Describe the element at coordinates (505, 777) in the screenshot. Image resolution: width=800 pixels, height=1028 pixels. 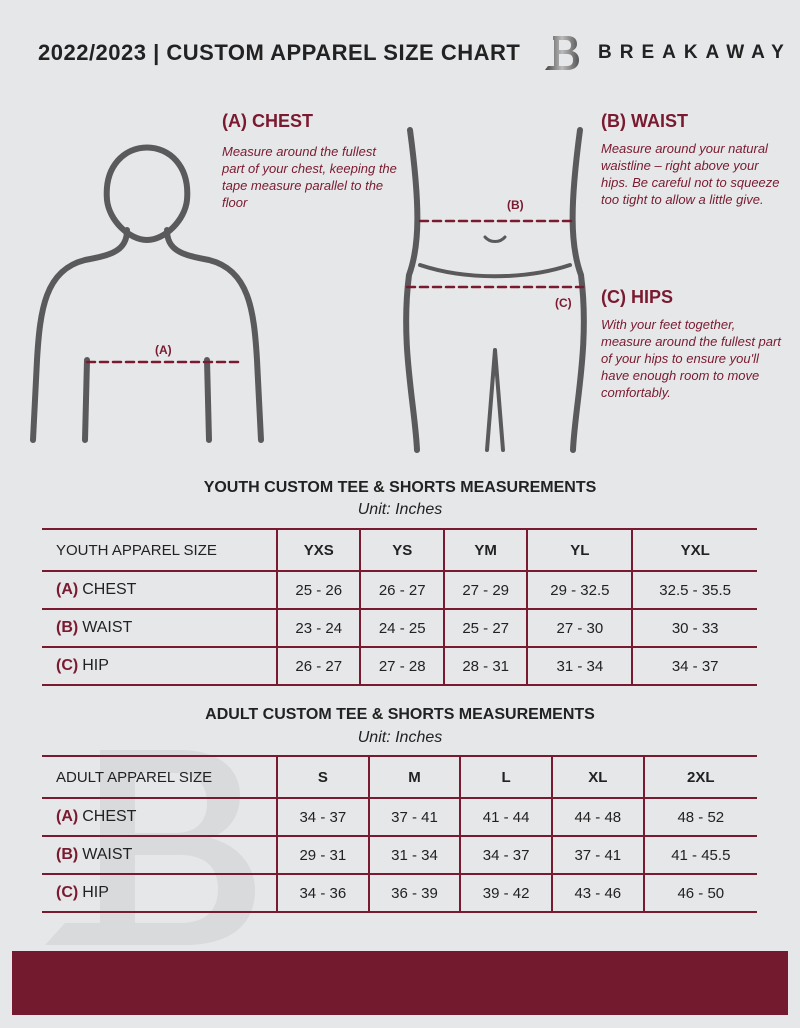
I see `header-cell: L` at that location.